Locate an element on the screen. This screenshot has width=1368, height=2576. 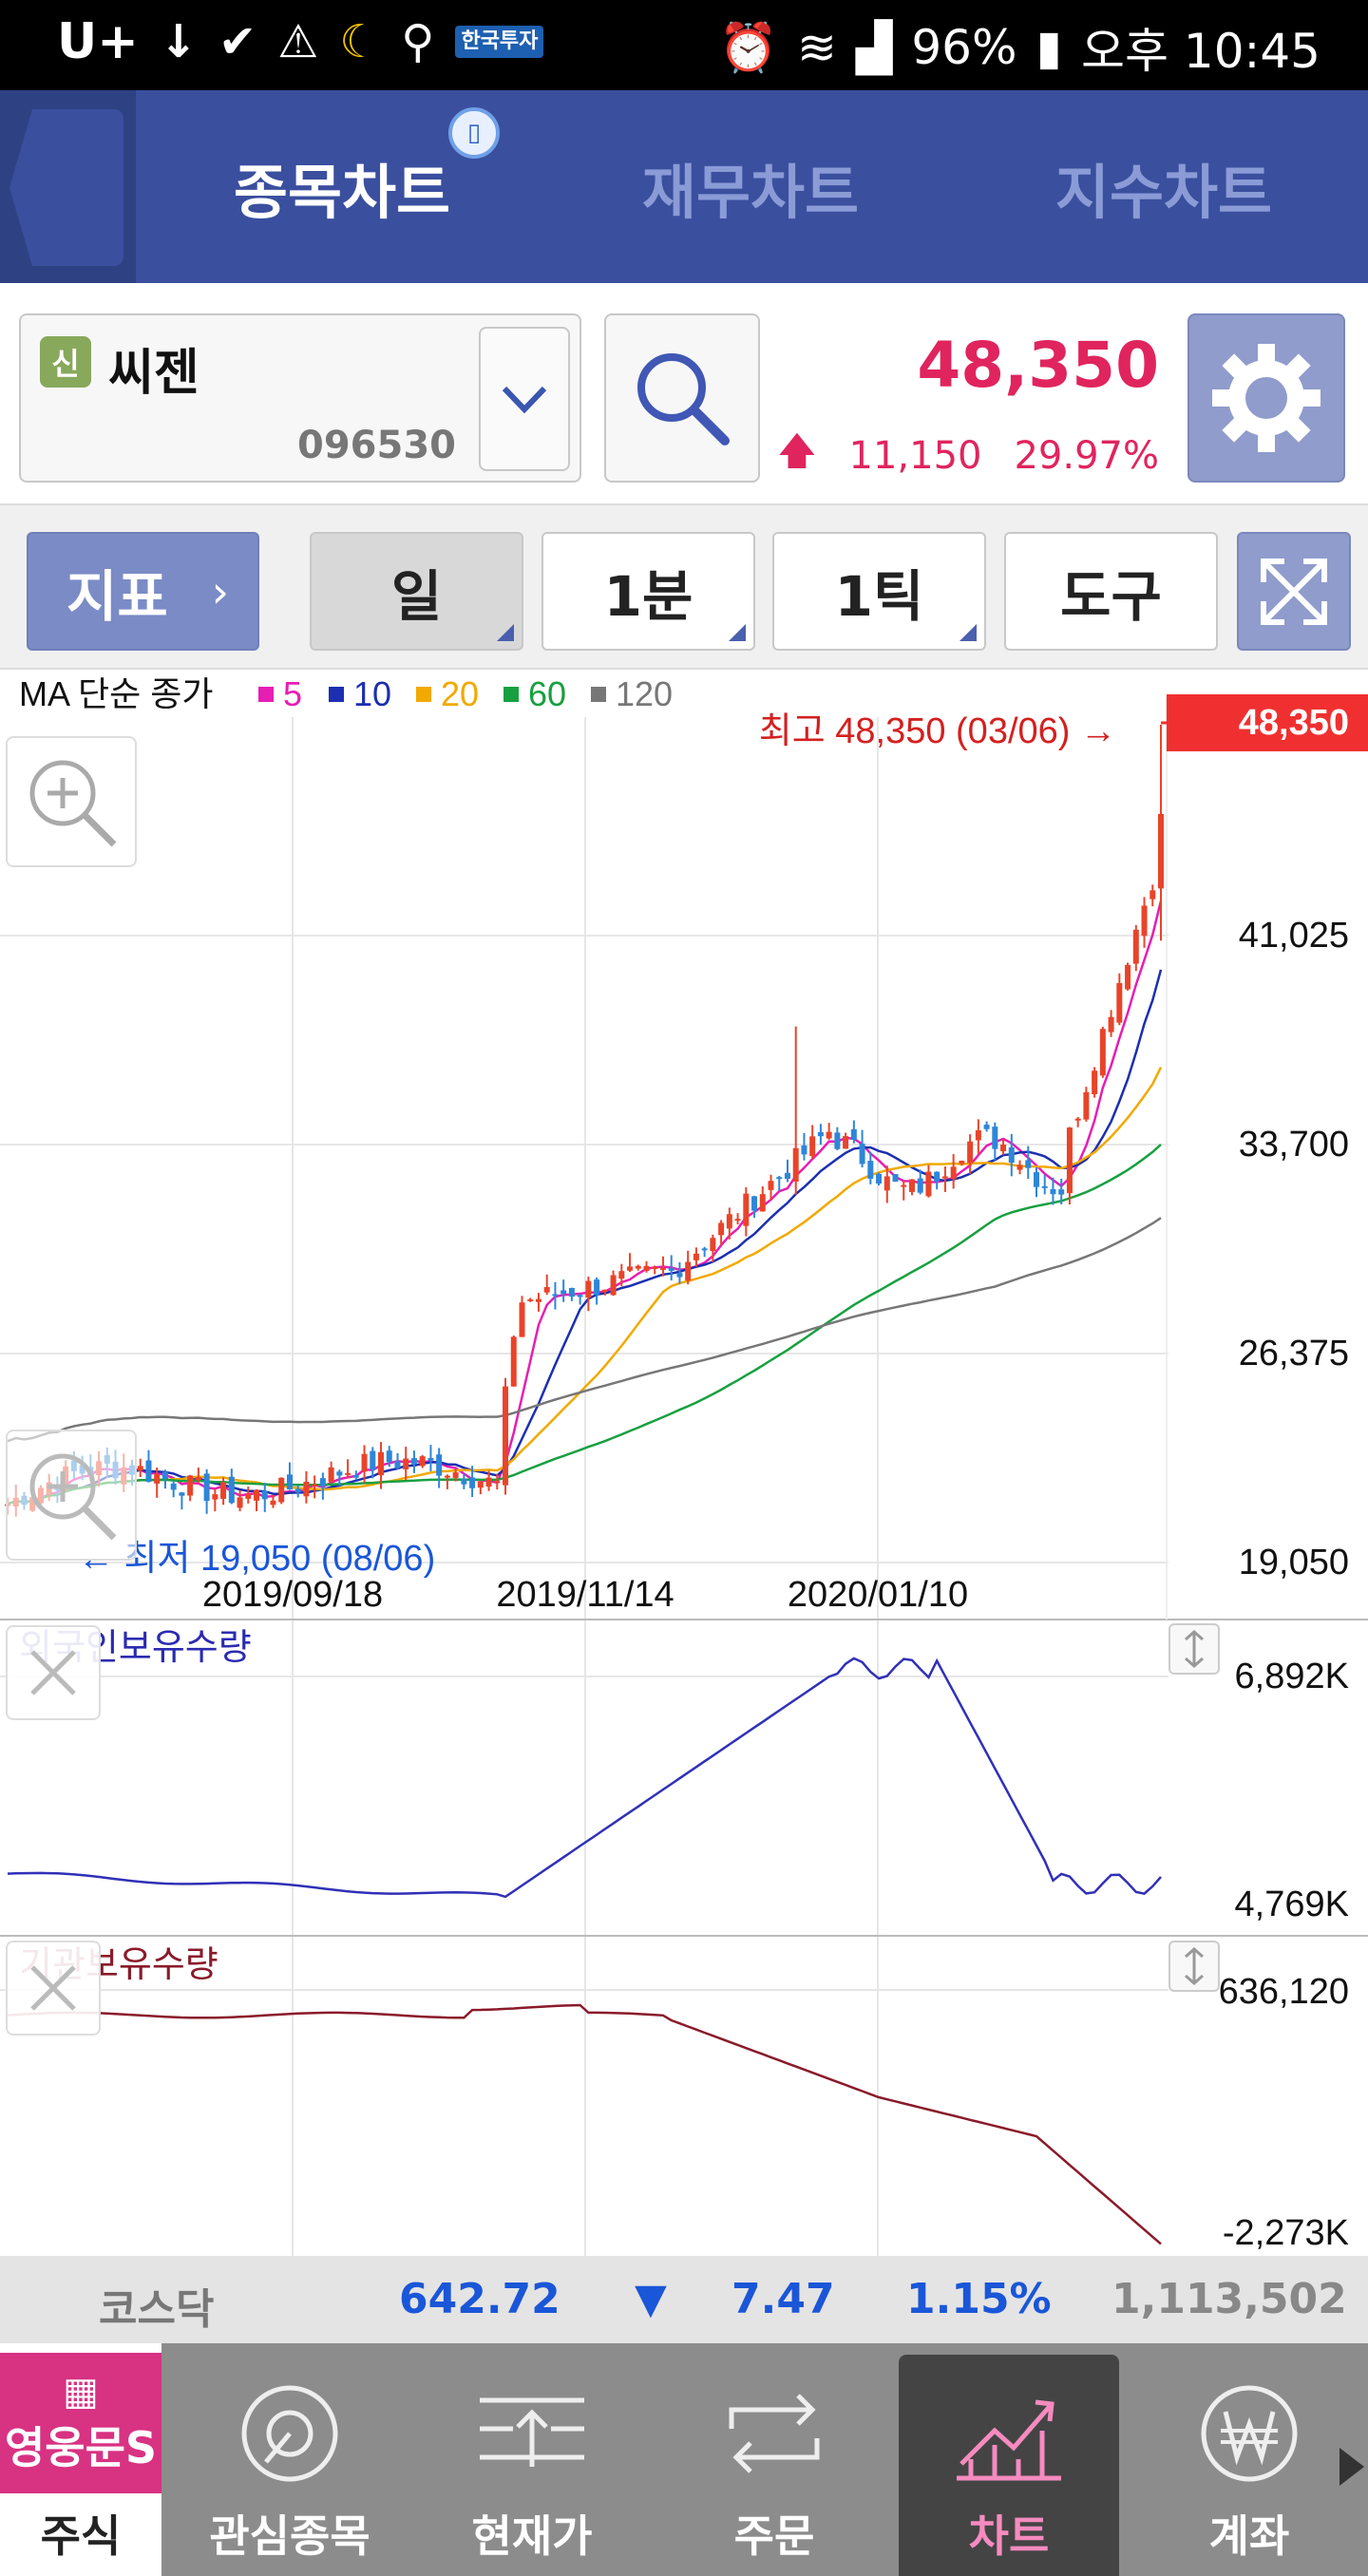
nav-stocks-label: 주식 is located at coordinates (81, 2536).